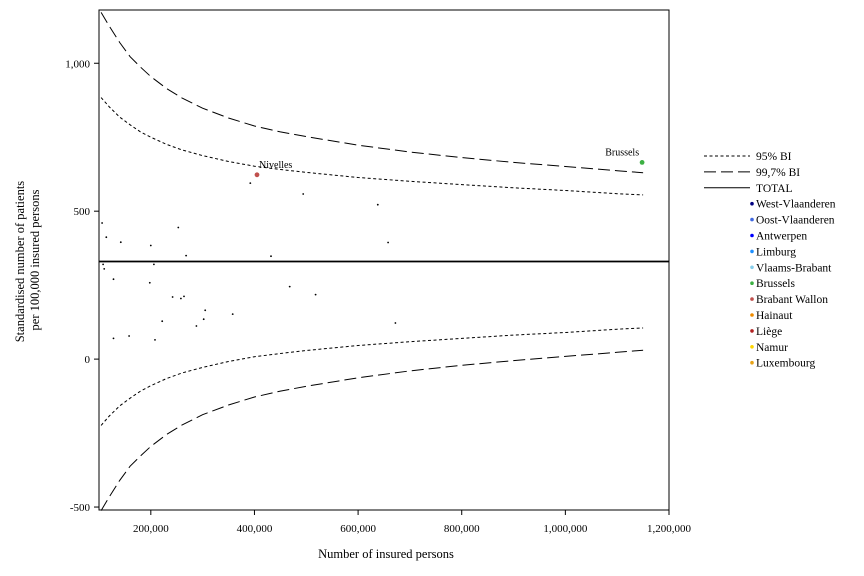 This screenshot has width=864, height=576. What do you see at coordinates (358, 529) in the screenshot?
I see `x-tick-label: 600,000` at bounding box center [358, 529].